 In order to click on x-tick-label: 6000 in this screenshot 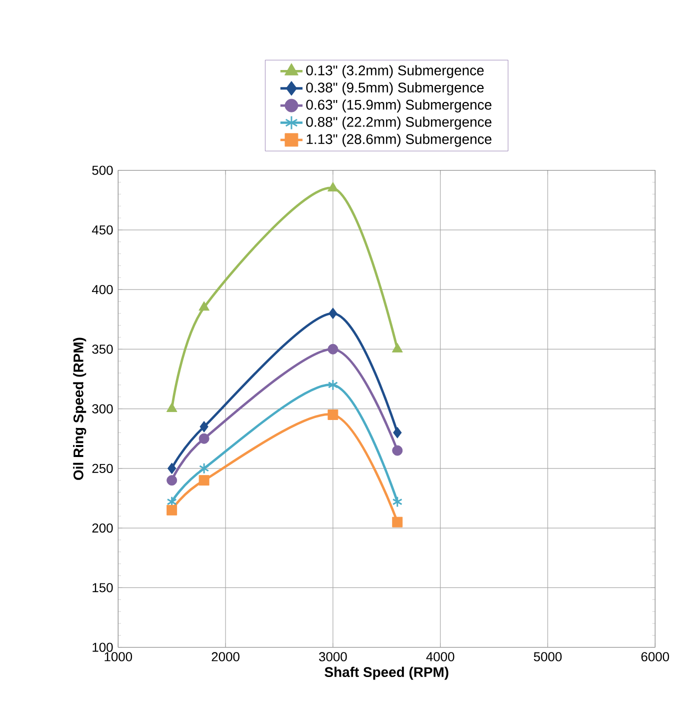, I will do `click(655, 657)`.